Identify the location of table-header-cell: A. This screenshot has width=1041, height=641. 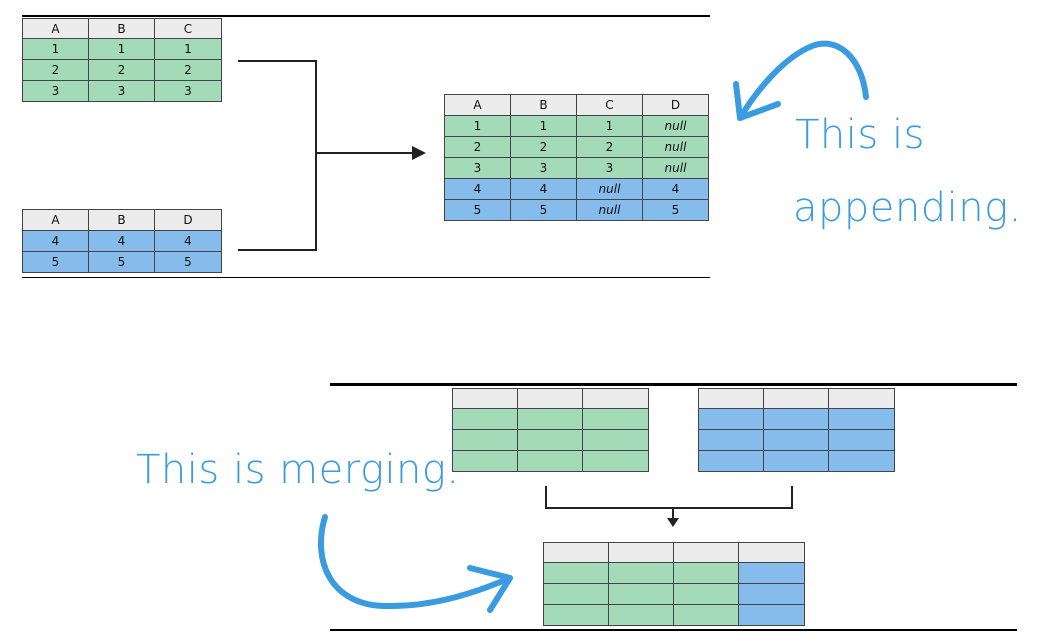
(55, 28).